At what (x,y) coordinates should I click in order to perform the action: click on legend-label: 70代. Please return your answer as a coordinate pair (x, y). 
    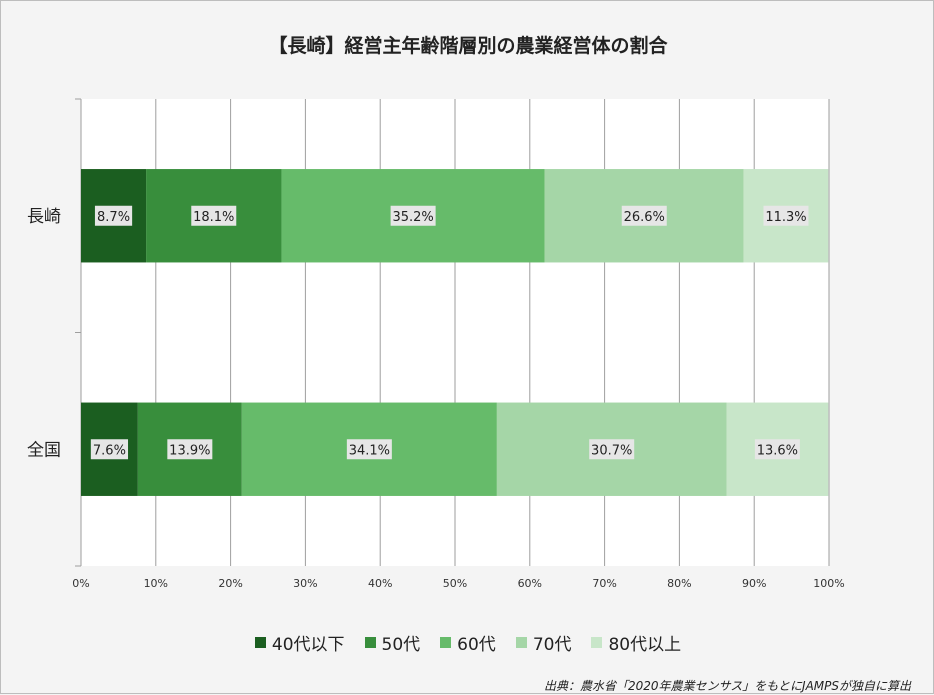
    Looking at the image, I should click on (552, 645).